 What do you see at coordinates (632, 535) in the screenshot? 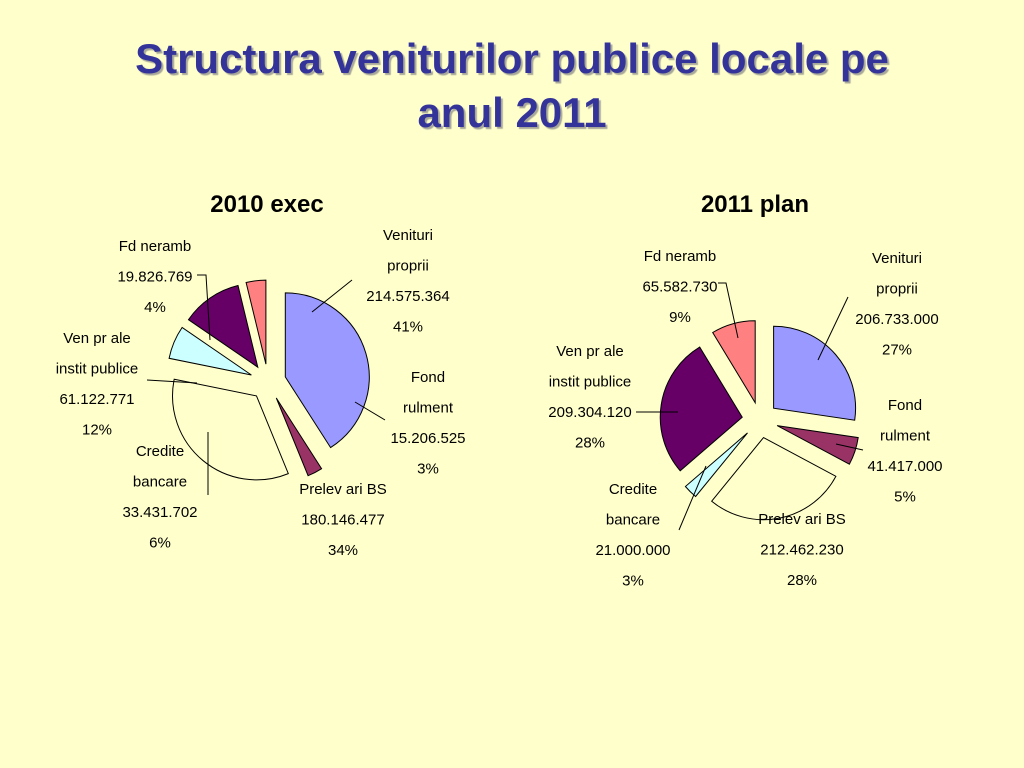
I see `data-label-credite-bancare: Credite bancare 21.000.000 3%` at bounding box center [632, 535].